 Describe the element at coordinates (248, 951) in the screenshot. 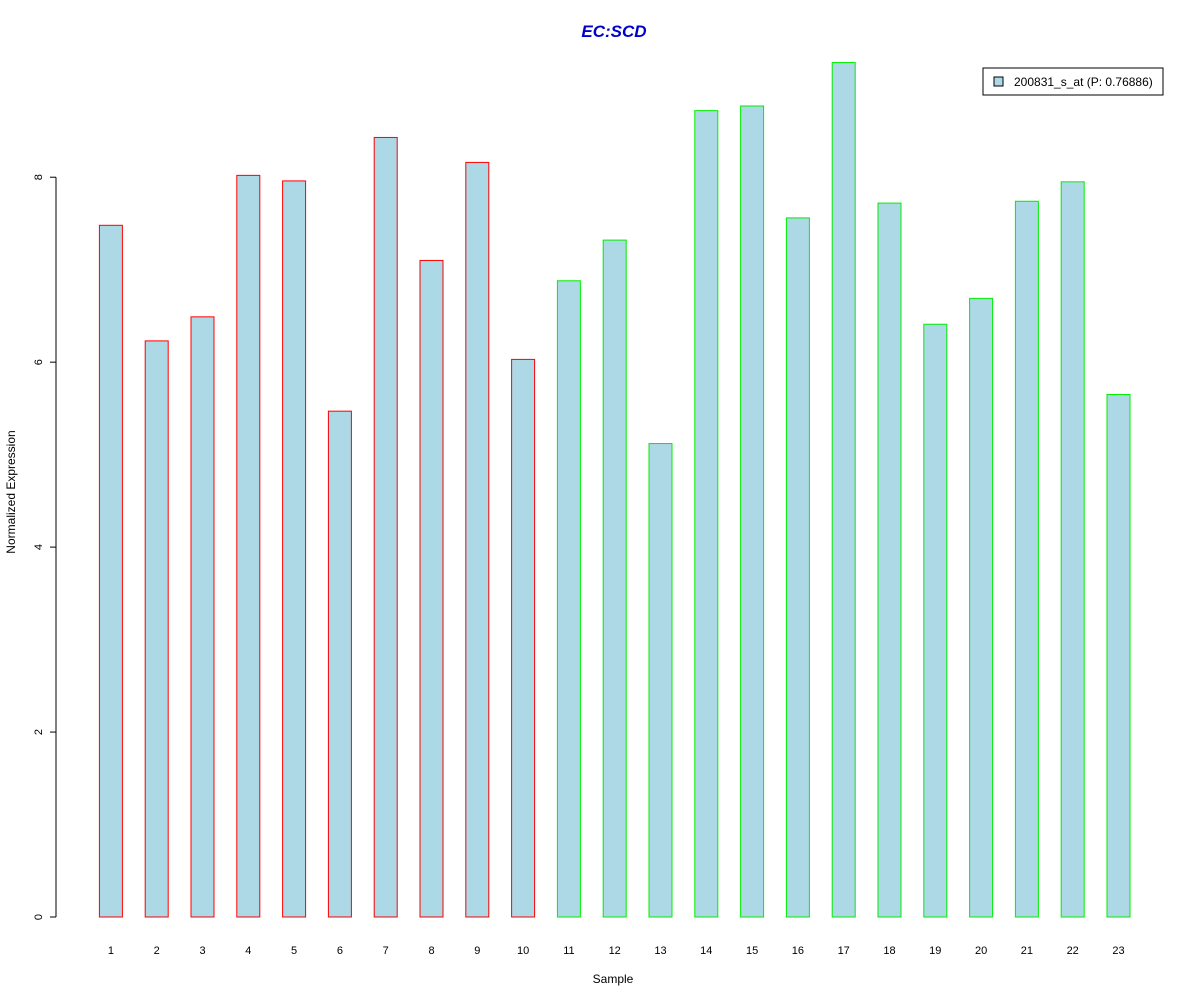

I see `x-tick-label: 4` at that location.